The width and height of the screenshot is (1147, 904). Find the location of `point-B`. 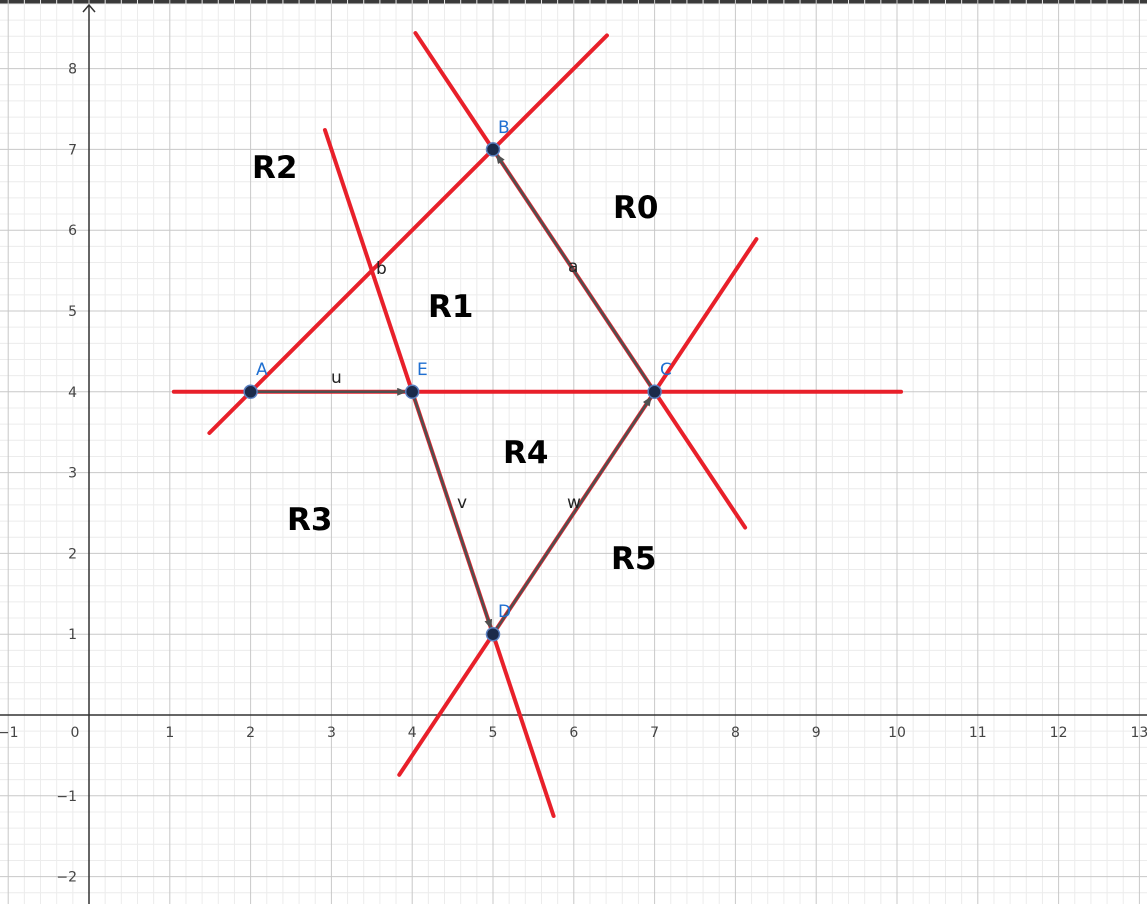

point-B is located at coordinates (493, 149).